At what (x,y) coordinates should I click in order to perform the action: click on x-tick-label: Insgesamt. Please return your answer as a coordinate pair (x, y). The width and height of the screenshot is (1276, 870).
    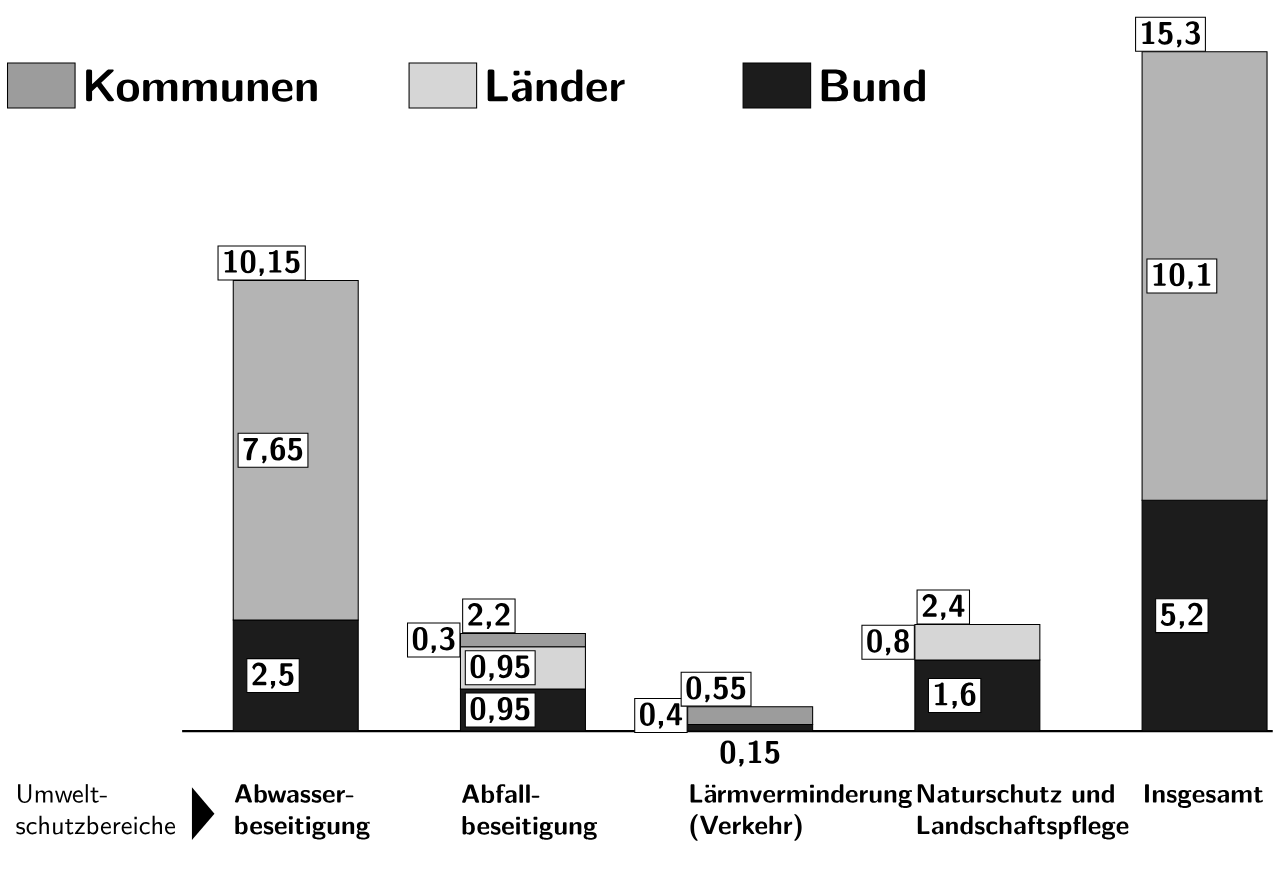
    Looking at the image, I should click on (1204, 796).